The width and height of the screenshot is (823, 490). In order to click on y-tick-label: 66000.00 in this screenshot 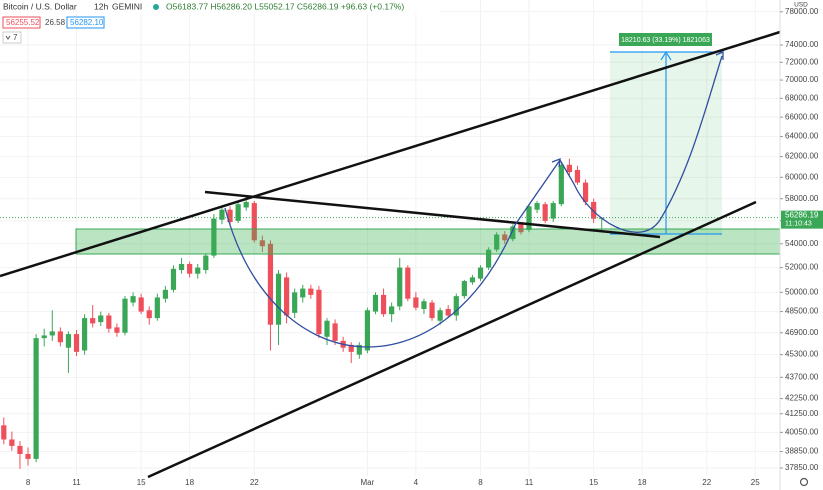, I will do `click(802, 116)`.